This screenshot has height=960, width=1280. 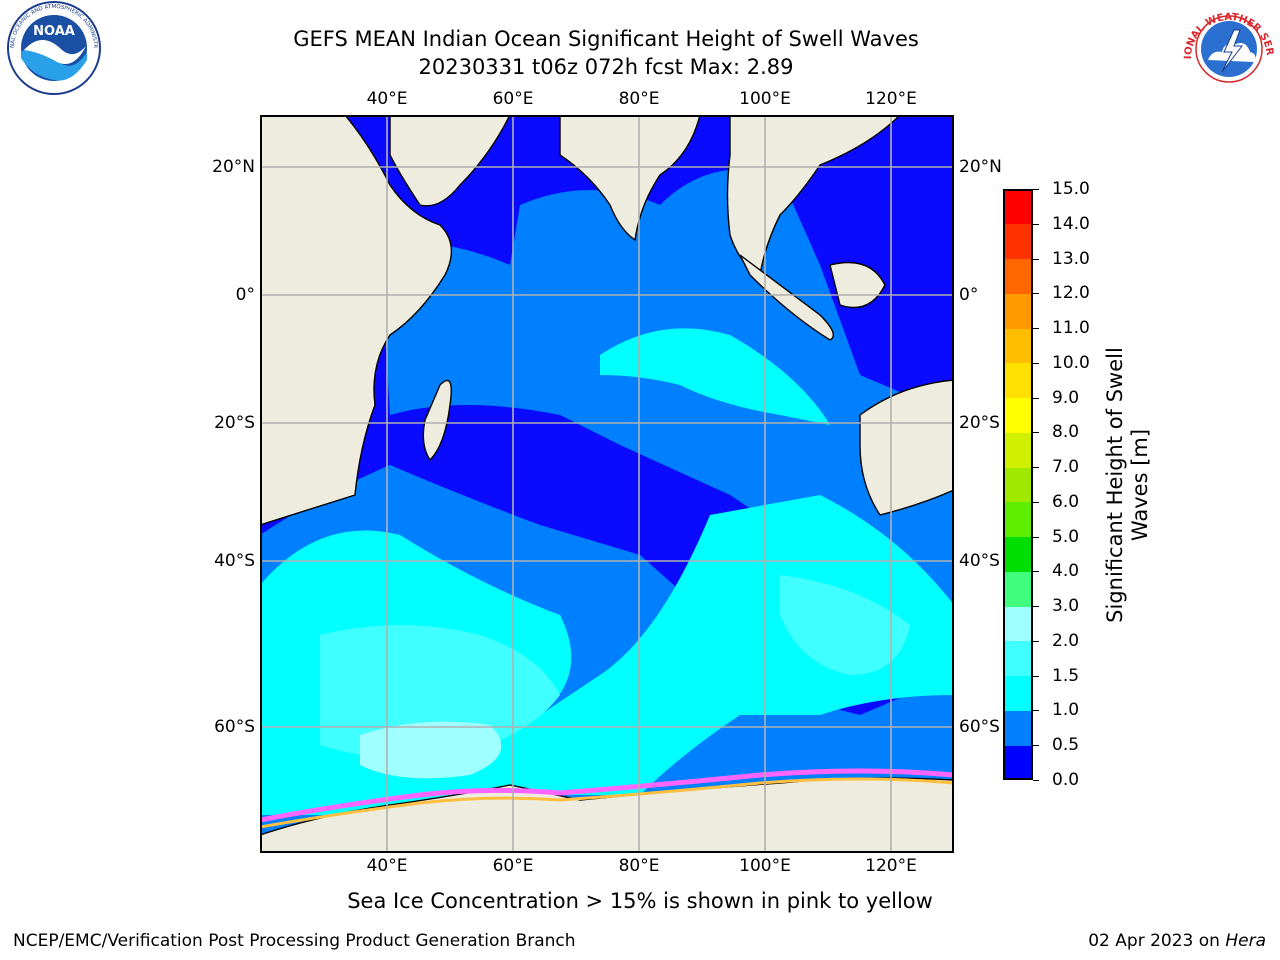 What do you see at coordinates (1226, 47) in the screenshot?
I see `nws-logo: NATIONAL WEATHER SERVICE` at bounding box center [1226, 47].